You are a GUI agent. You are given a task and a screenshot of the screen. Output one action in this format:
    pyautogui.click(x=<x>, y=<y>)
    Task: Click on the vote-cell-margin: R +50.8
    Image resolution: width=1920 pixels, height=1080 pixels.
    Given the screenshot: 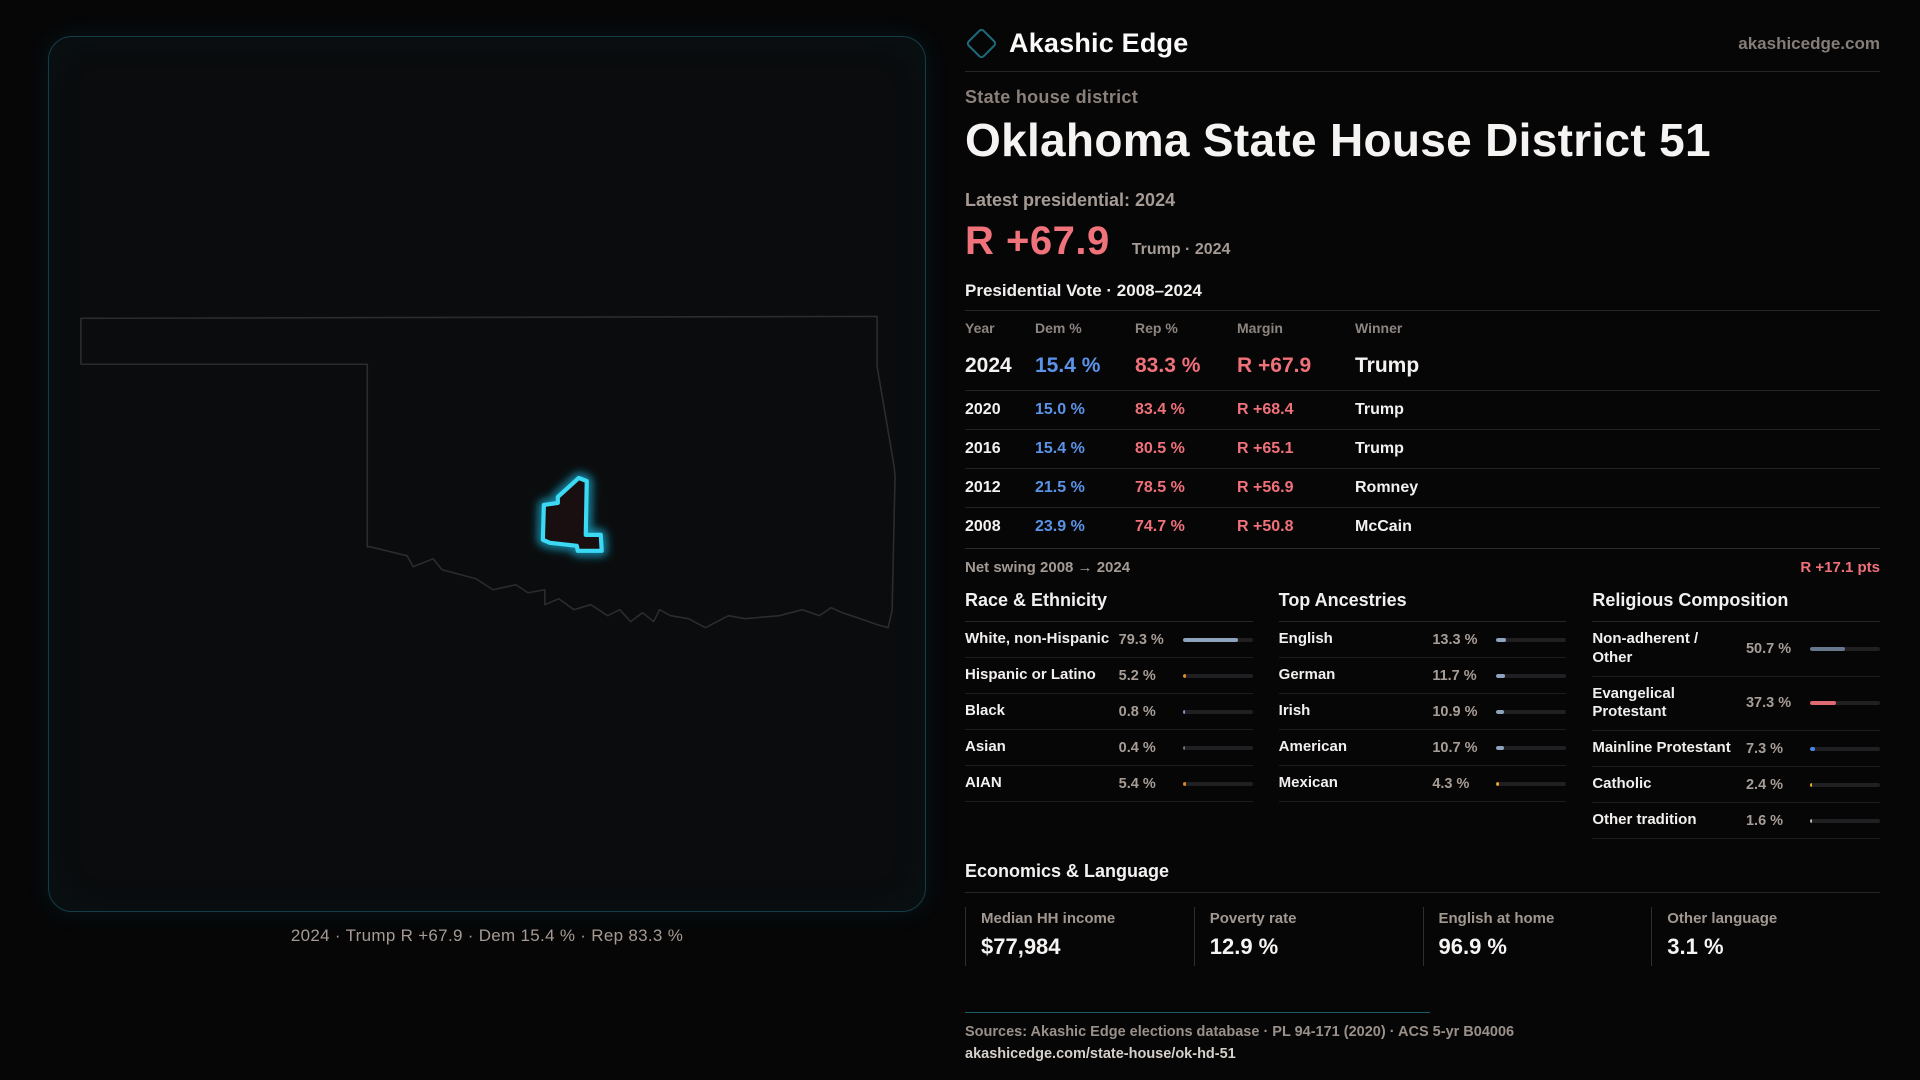 What is the action you would take?
    pyautogui.click(x=1265, y=526)
    